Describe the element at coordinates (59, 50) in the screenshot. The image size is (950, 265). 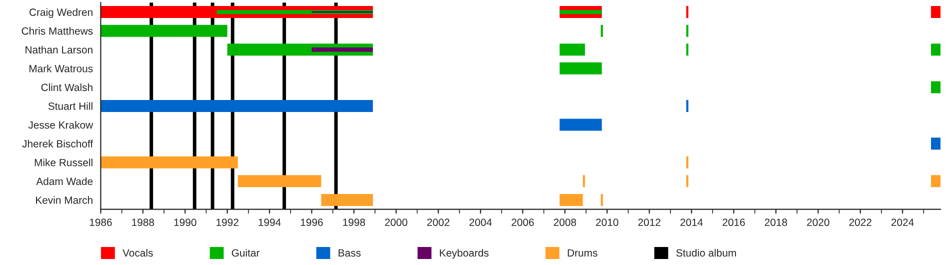
I see `y-tick-label: Nathan Larson` at that location.